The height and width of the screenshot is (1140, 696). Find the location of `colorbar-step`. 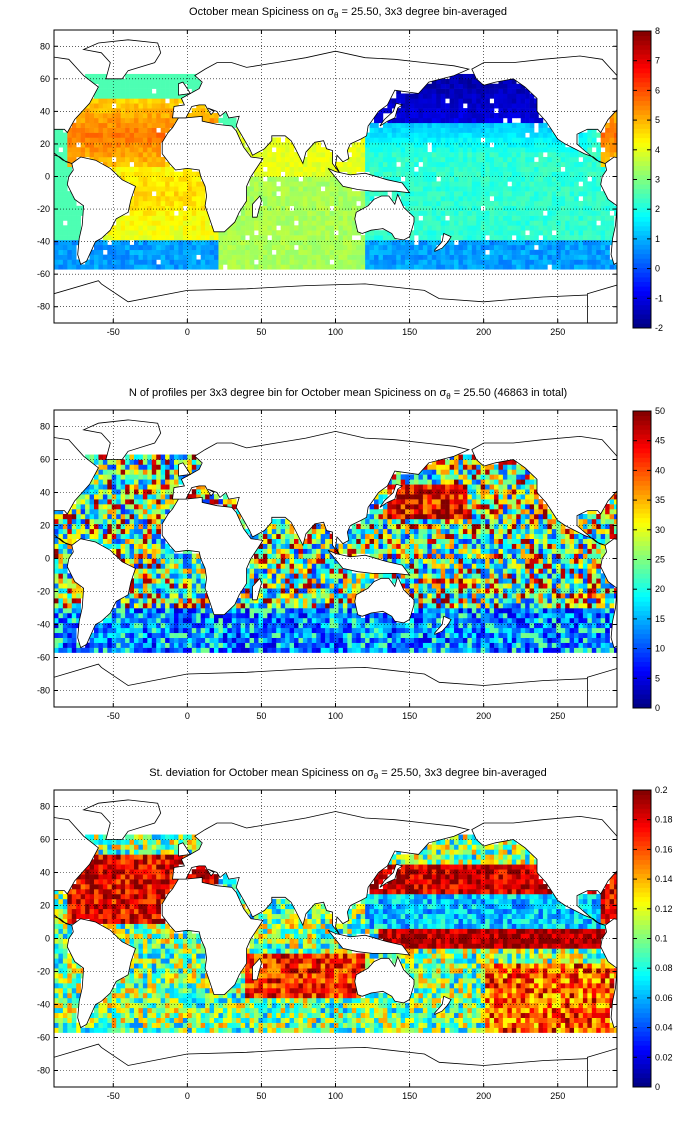

colorbar-step is located at coordinates (642, 89).